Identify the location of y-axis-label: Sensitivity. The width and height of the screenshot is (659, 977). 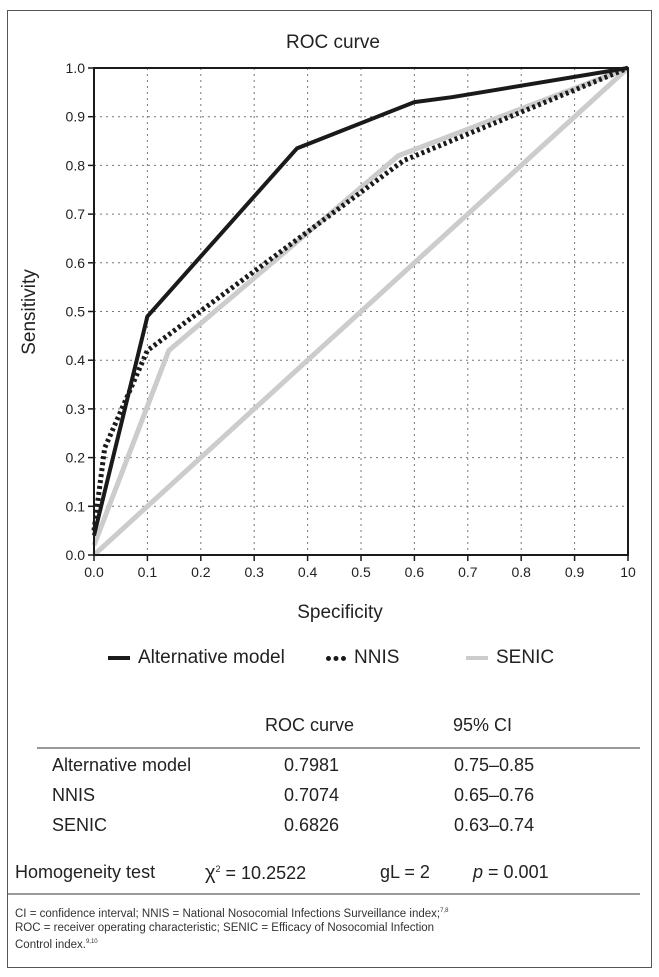
(29, 312).